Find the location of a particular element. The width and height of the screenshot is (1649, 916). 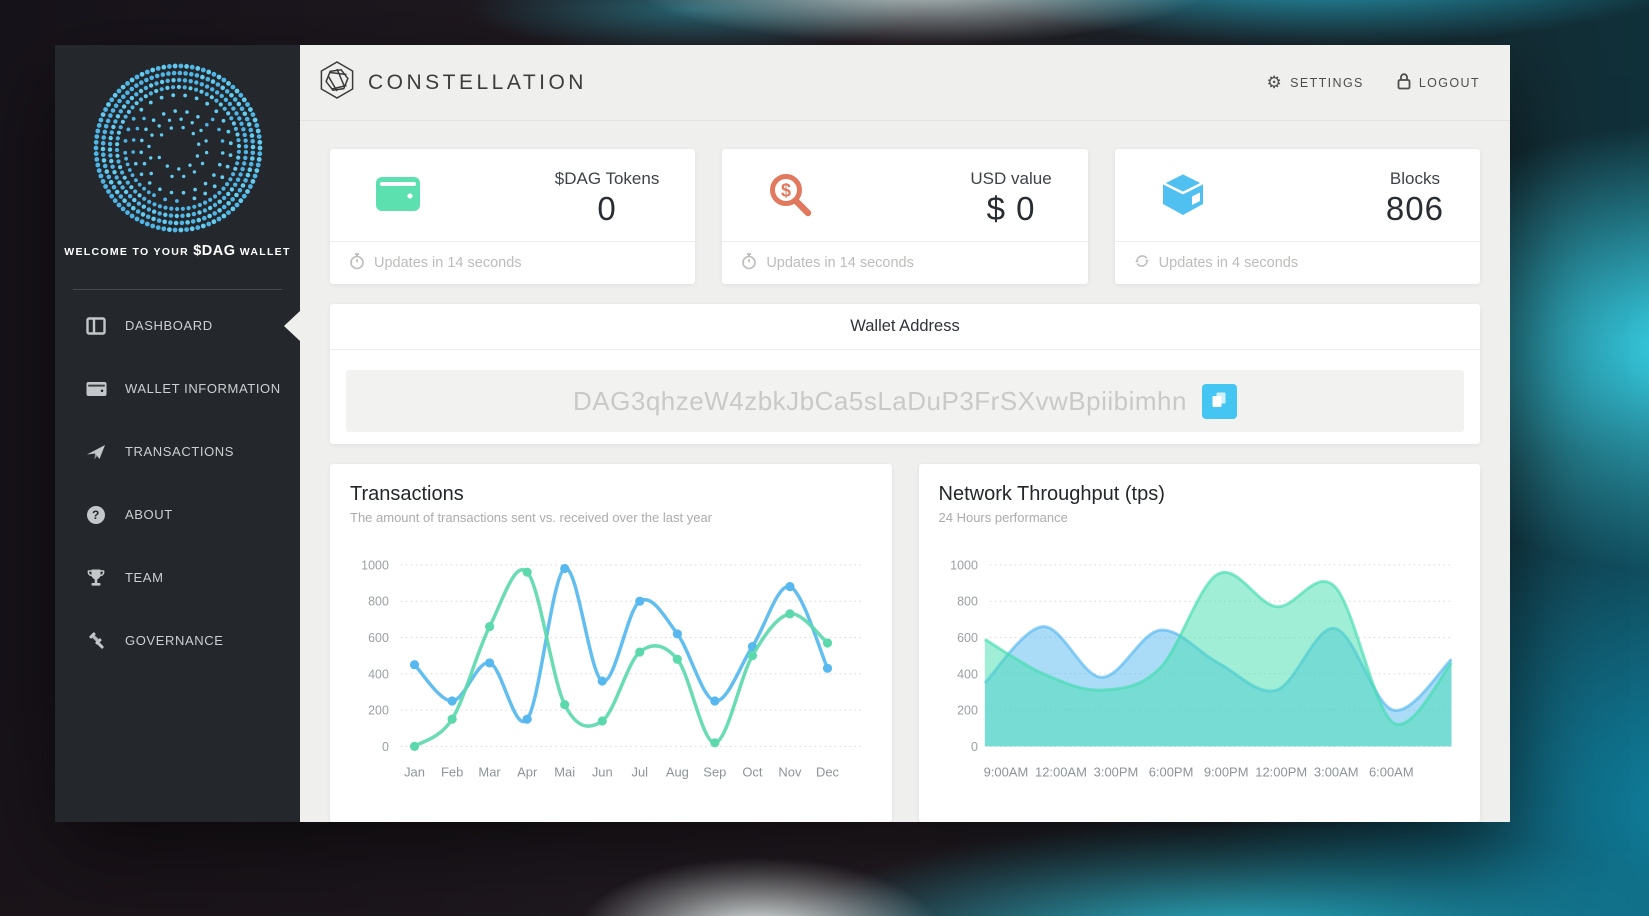

sidebar-item-label: GOVERNANCE is located at coordinates (174, 640).